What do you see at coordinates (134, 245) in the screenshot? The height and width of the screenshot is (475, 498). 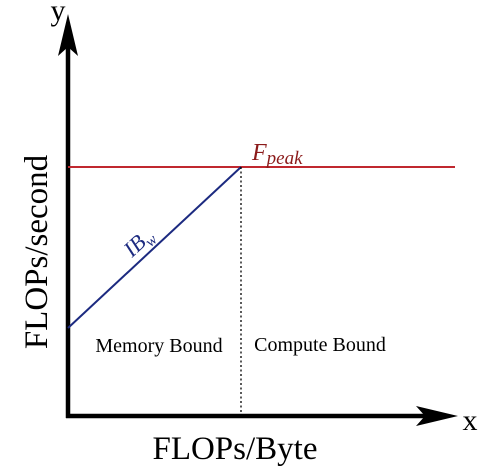 I see `bandwidth-label-base: IB` at bounding box center [134, 245].